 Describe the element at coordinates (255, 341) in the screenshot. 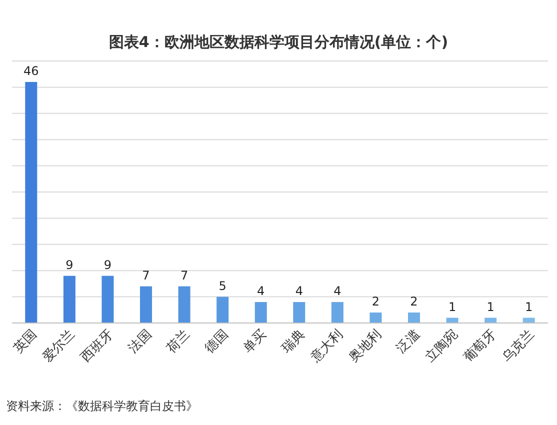

I see `x-tick-label: 单买` at that location.